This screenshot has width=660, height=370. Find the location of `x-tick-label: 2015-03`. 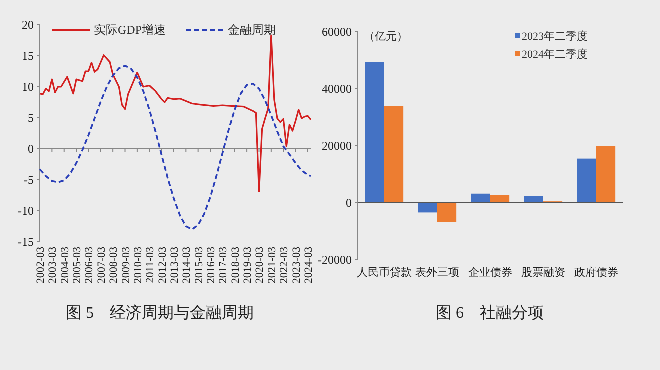

x-tick-label: 2015-03 is located at coordinates (199, 265).